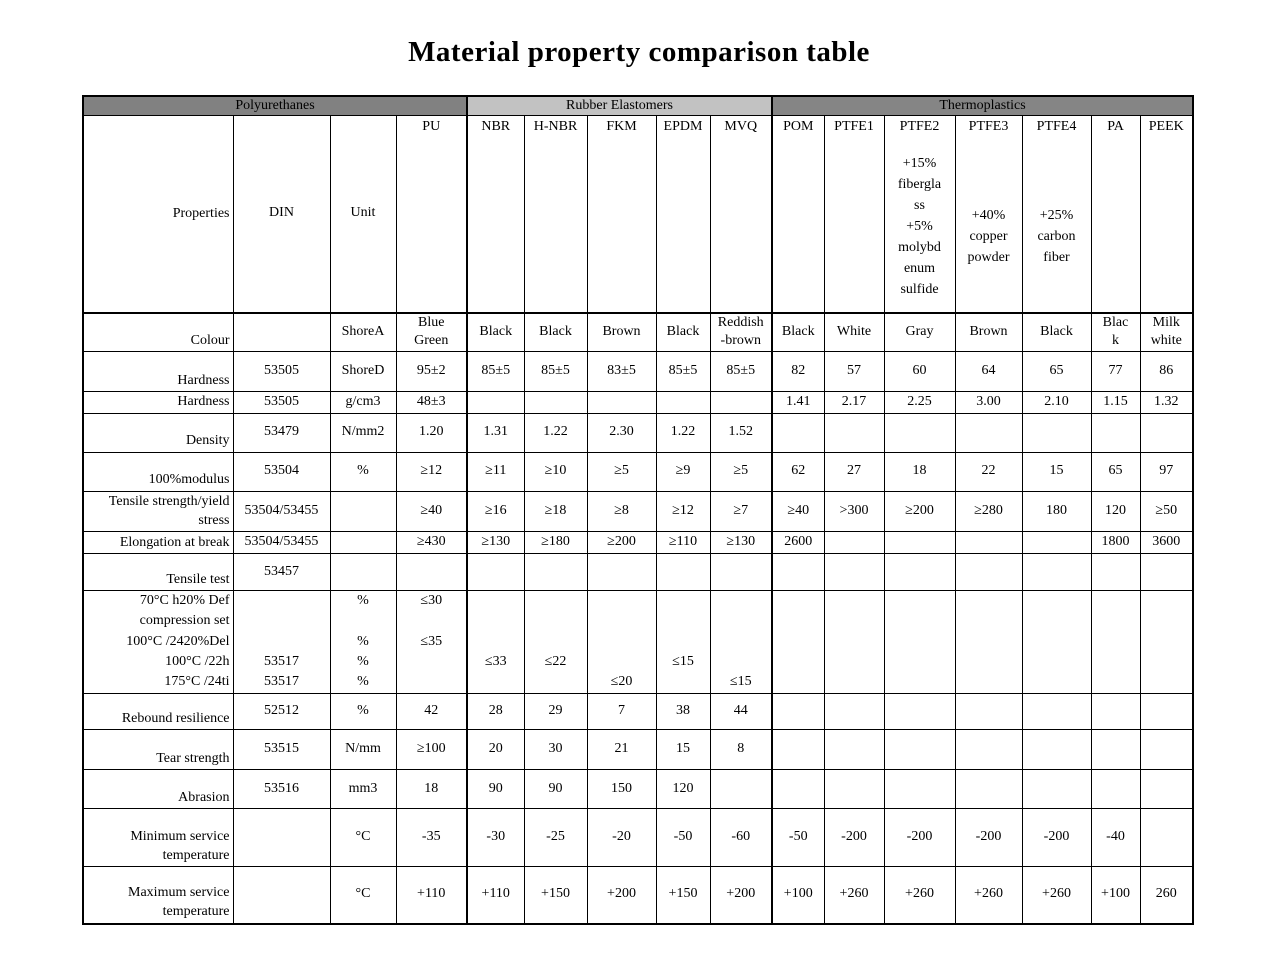 Image resolution: width=1278 pixels, height=965 pixels. What do you see at coordinates (1115, 642) in the screenshot?
I see `cell-compression-set-pa` at bounding box center [1115, 642].